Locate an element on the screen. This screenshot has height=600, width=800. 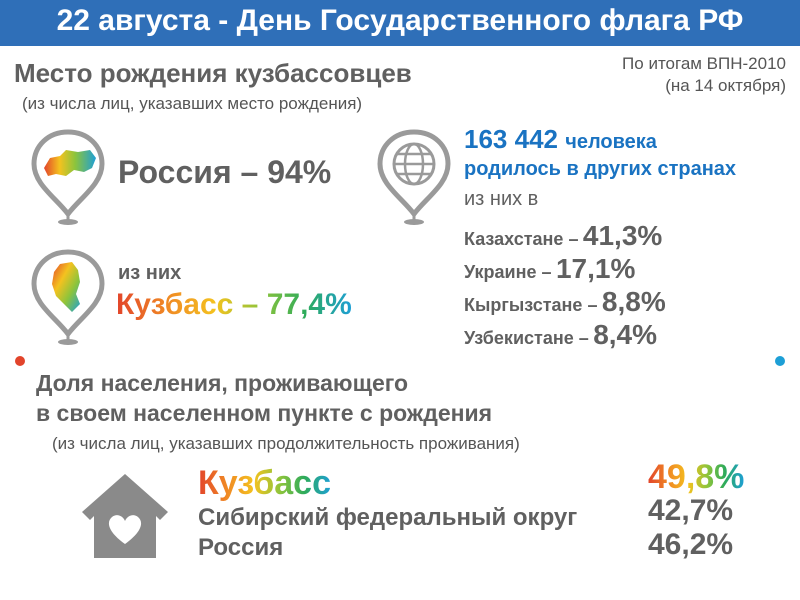
residence-title-line2: в своем населенном пункте с рождения is located at coordinates (264, 413).